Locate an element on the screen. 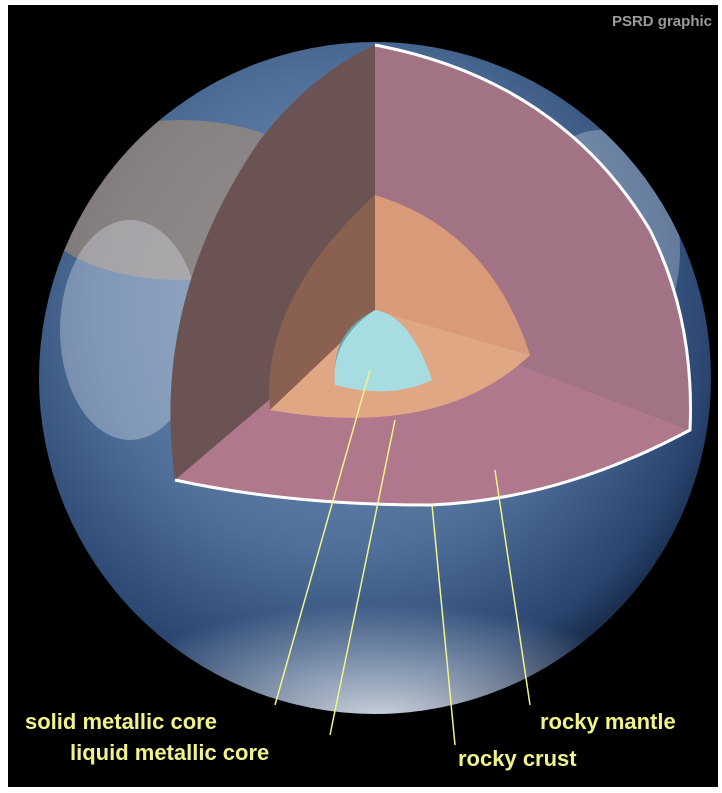  label: solid metallic core is located at coordinates (121, 721).